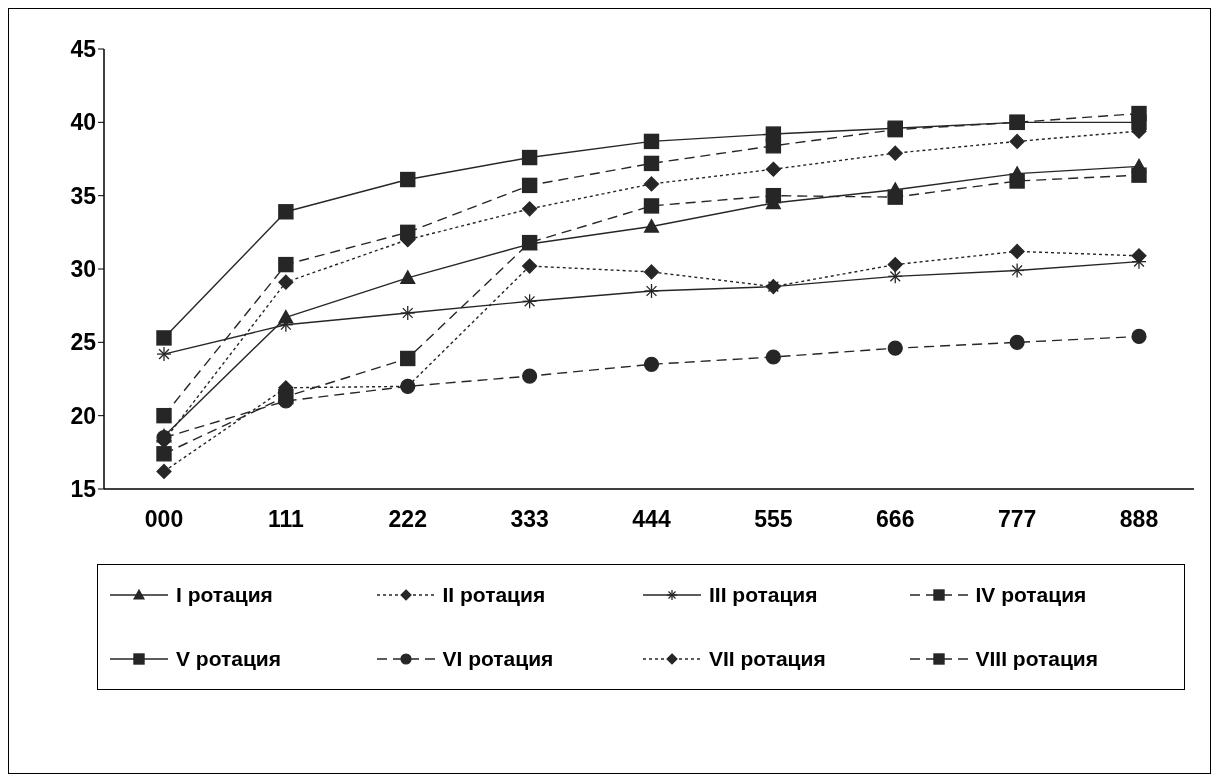  What do you see at coordinates (407, 519) in the screenshot?
I see `x-tick-label: 222` at bounding box center [407, 519].